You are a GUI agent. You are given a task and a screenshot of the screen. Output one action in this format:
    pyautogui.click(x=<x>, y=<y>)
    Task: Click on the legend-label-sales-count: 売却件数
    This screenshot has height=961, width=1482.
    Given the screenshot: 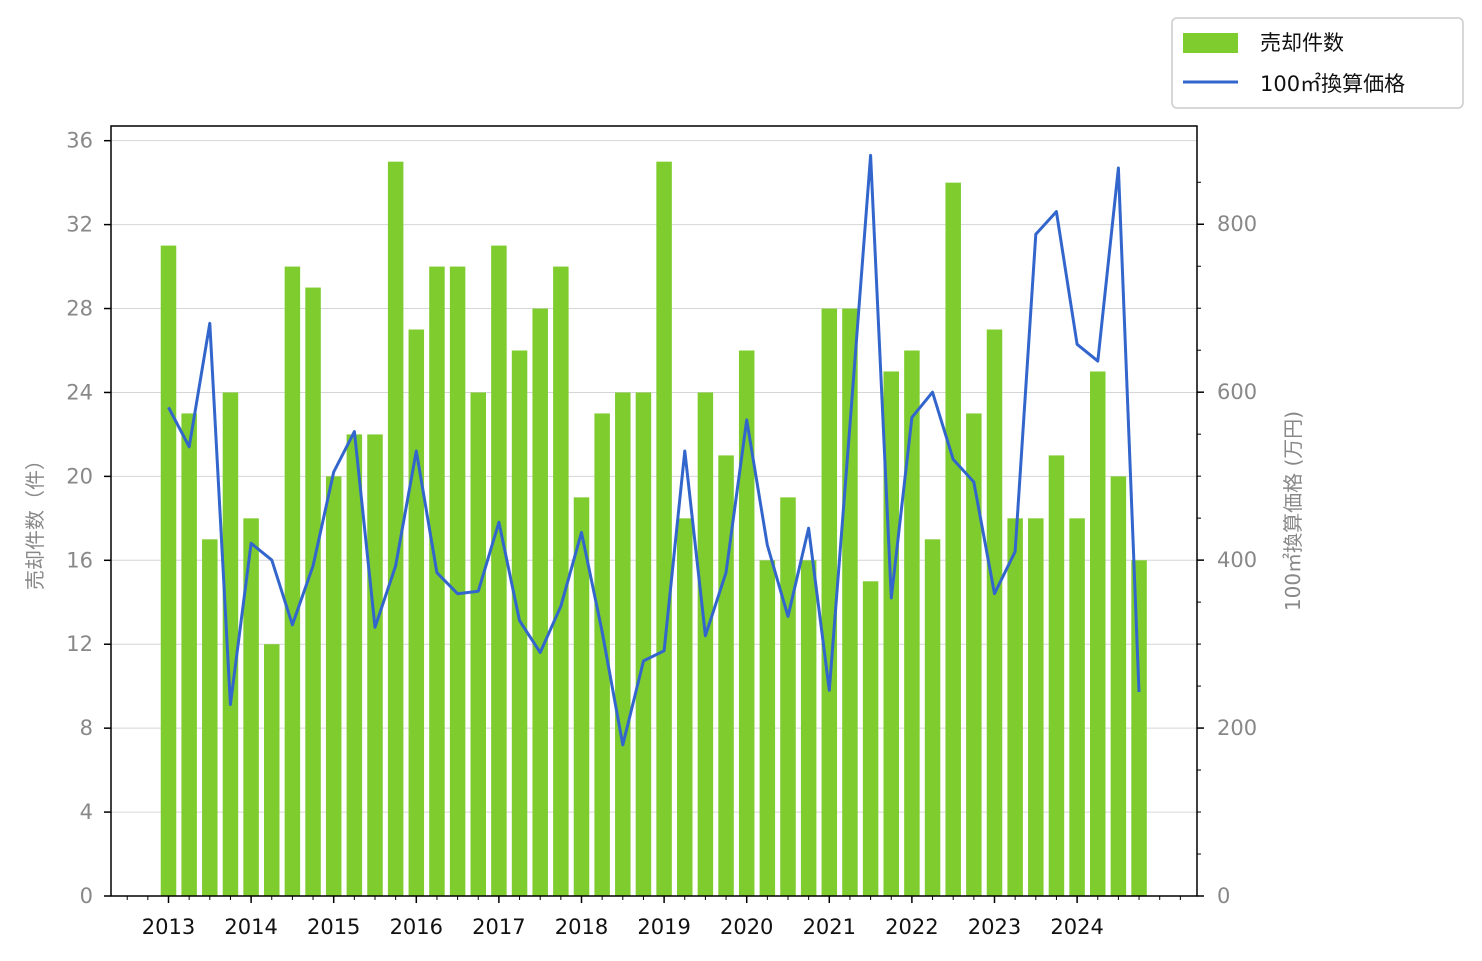 What is the action you would take?
    pyautogui.click(x=1302, y=43)
    